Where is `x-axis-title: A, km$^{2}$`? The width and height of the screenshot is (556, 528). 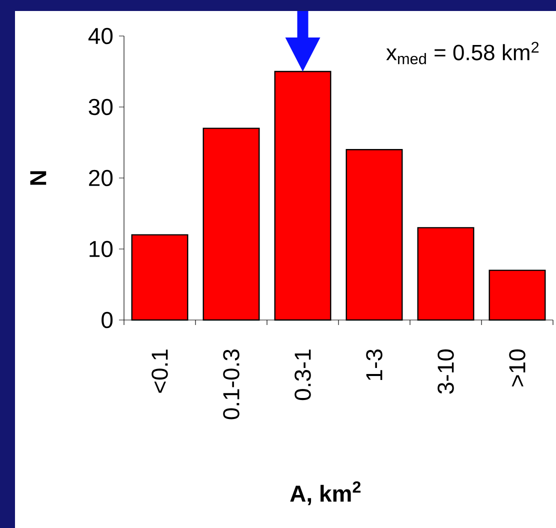
x-axis-title: A, km$^{2}$ is located at coordinates (325, 493).